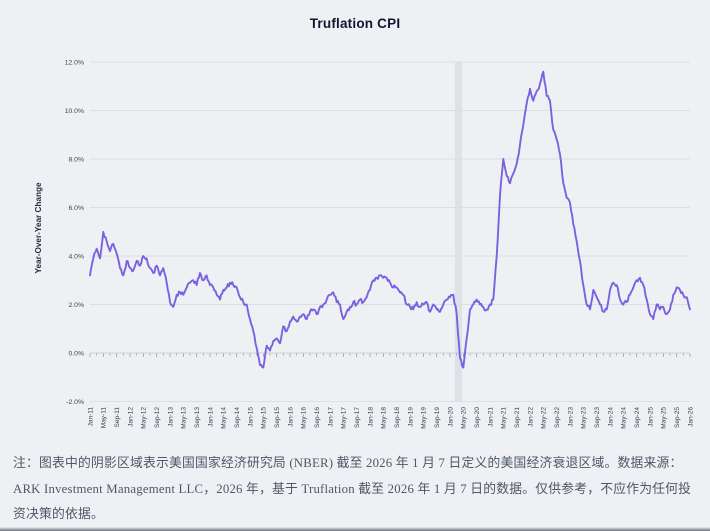 The width and height of the screenshot is (710, 531). What do you see at coordinates (450, 417) in the screenshot?
I see `x-axis-label: Jan-20` at bounding box center [450, 417].